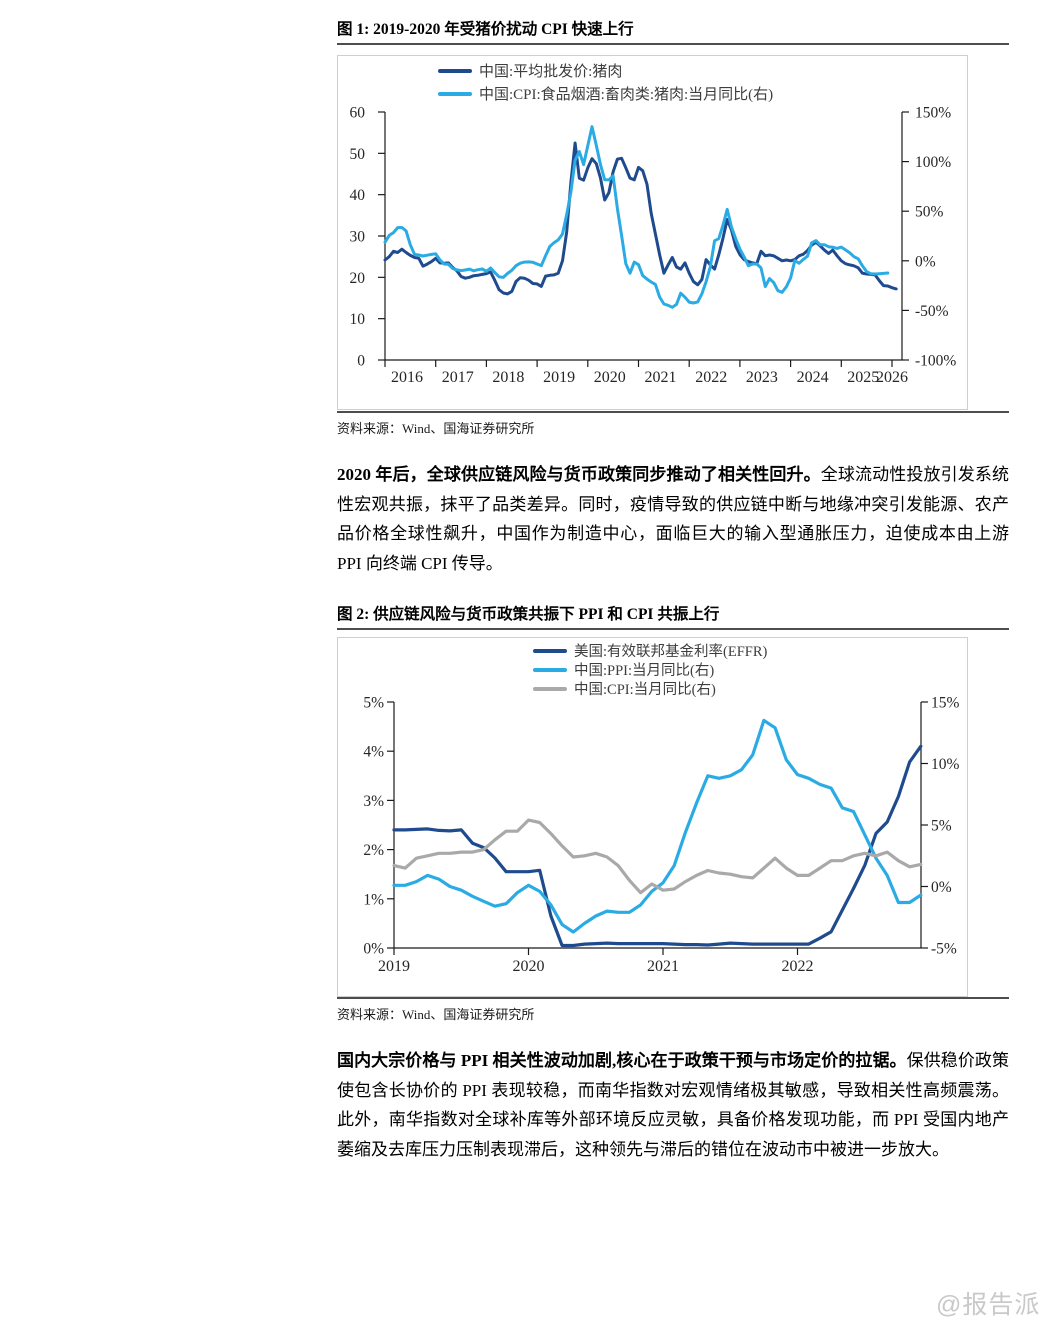 This screenshot has width=1061, height=1321. Describe the element at coordinates (929, 212) in the screenshot. I see `svg-text: 50%` at that location.